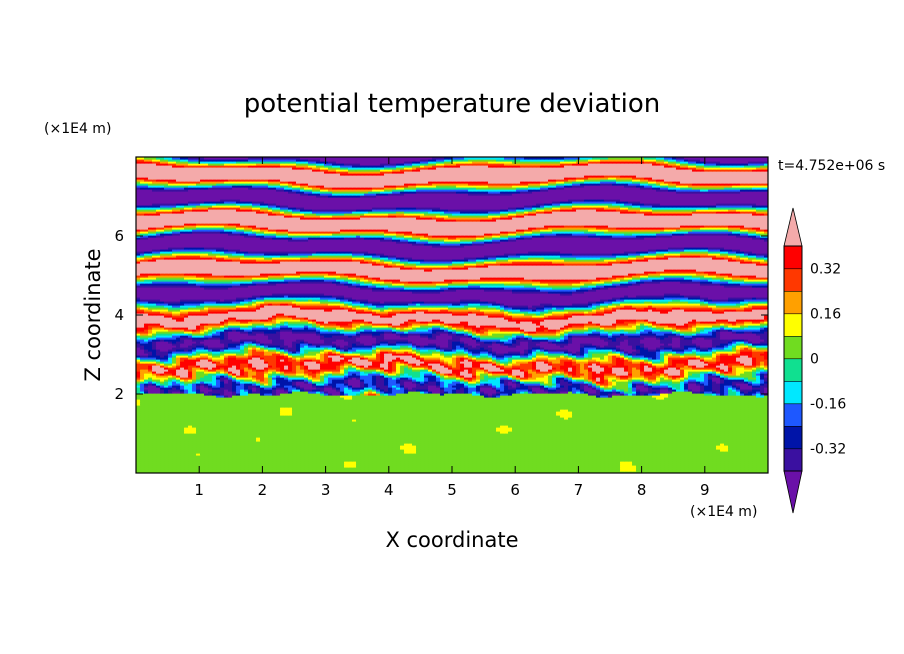 This screenshot has width=904, height=654. I want to click on chart-title: potential temperature deviation, so click(452, 104).